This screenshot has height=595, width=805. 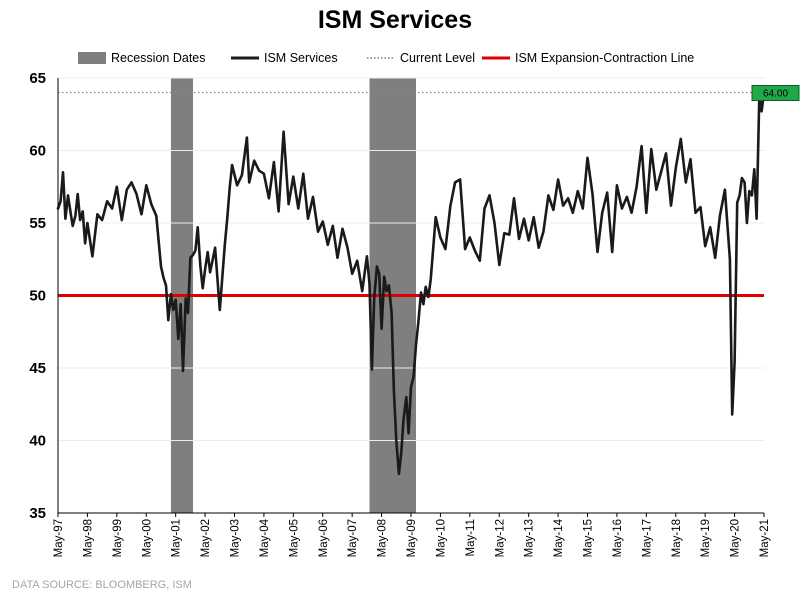 What do you see at coordinates (412, 538) in the screenshot?
I see `x-tick-label-12: May-09` at bounding box center [412, 538].